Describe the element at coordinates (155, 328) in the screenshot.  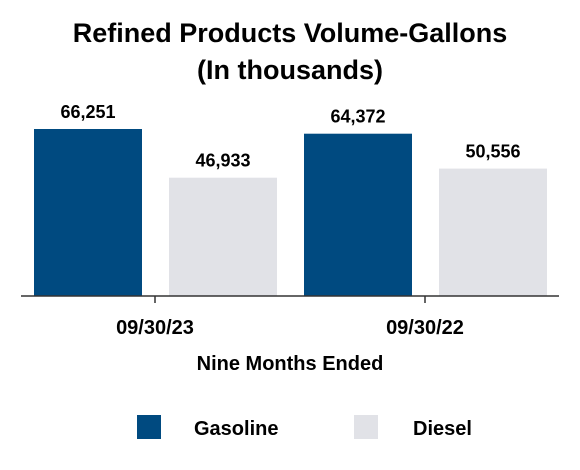
I see `x-tick-label-0: 09/30/23` at that location.